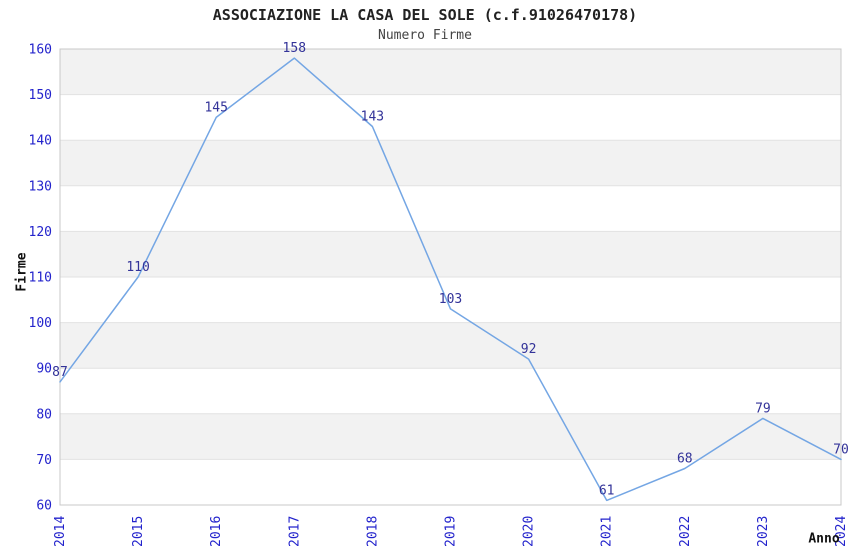 This screenshot has height=550, width=850. Describe the element at coordinates (372, 531) in the screenshot. I see `x-tick-label: 2018` at that location.